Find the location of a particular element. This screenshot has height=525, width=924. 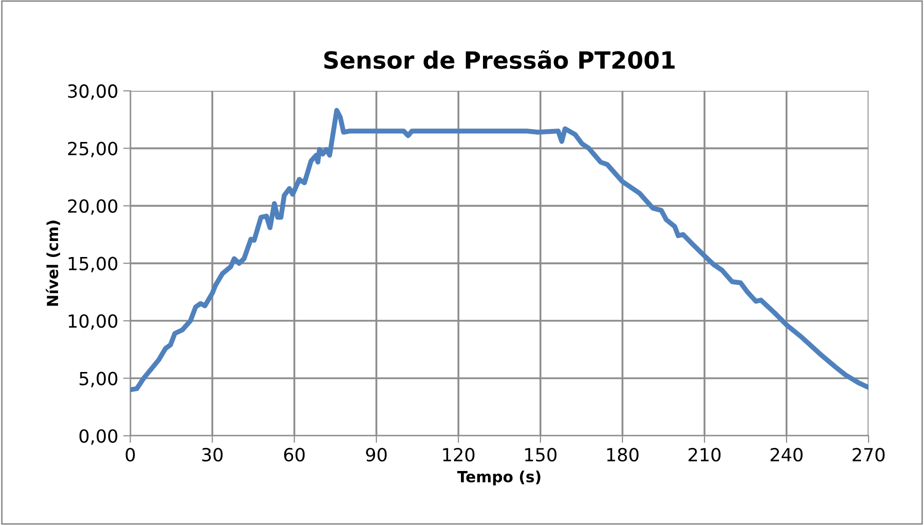

y-tick-label: 15,00 is located at coordinates (93, 264).